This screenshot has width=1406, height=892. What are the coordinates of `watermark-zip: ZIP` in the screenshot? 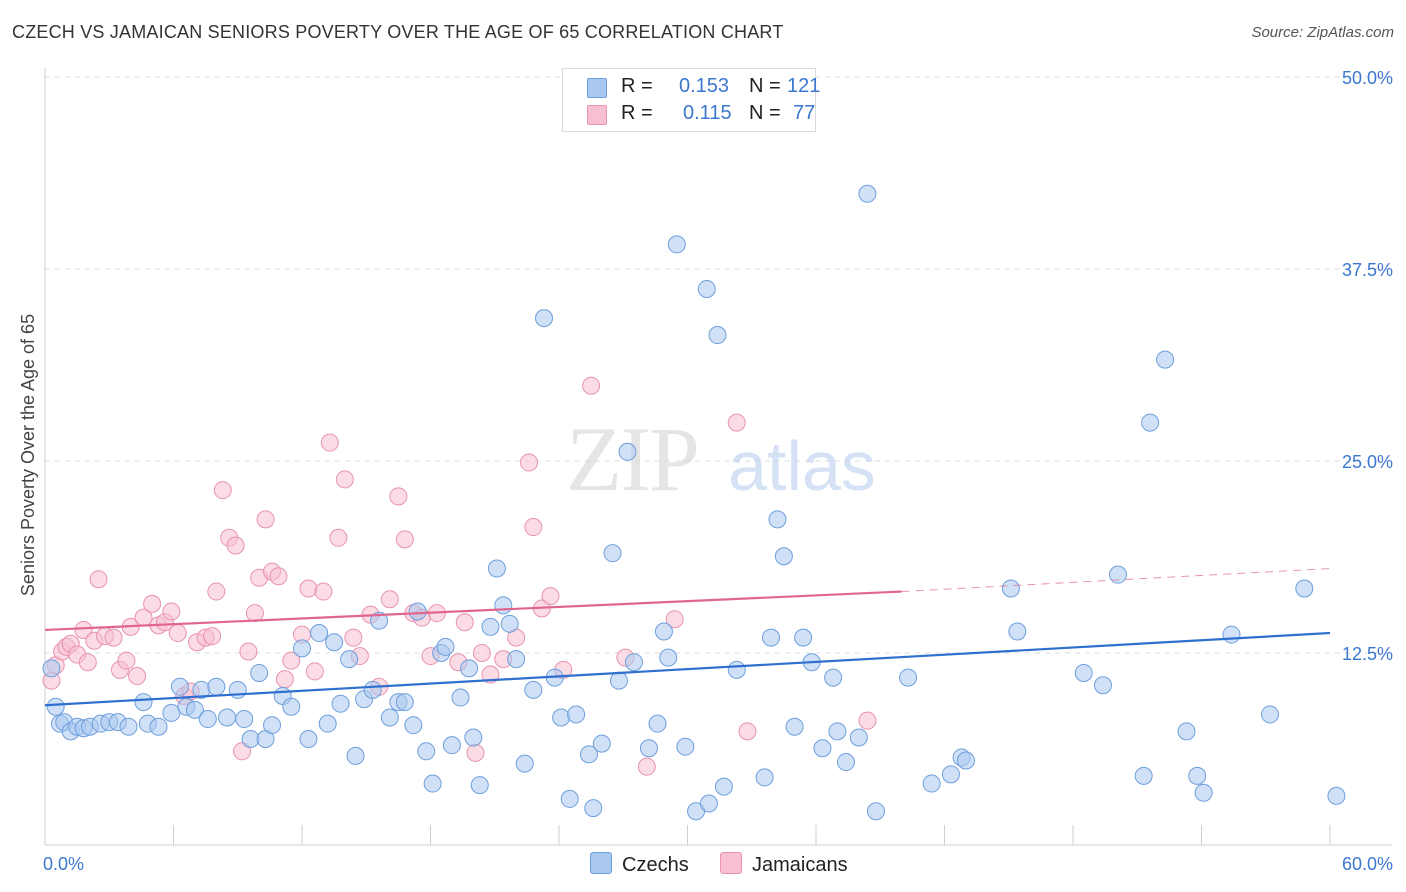 It's located at (632, 459).